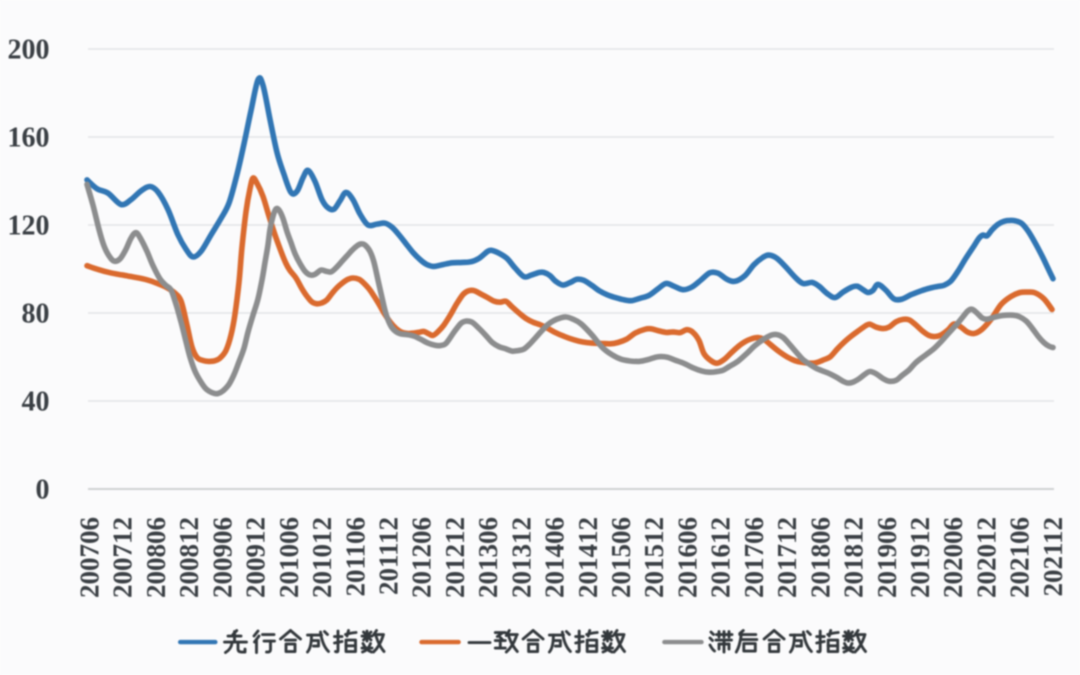 The height and width of the screenshot is (675, 1080). Describe the element at coordinates (1053, 557) in the screenshot. I see `svg-text: 202112` at that location.